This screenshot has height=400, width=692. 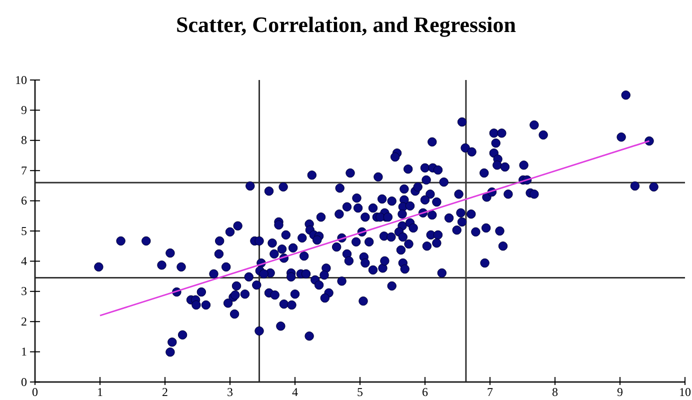 What do you see at coordinates (35, 391) in the screenshot?
I see `x-tick-label: 0` at bounding box center [35, 391].